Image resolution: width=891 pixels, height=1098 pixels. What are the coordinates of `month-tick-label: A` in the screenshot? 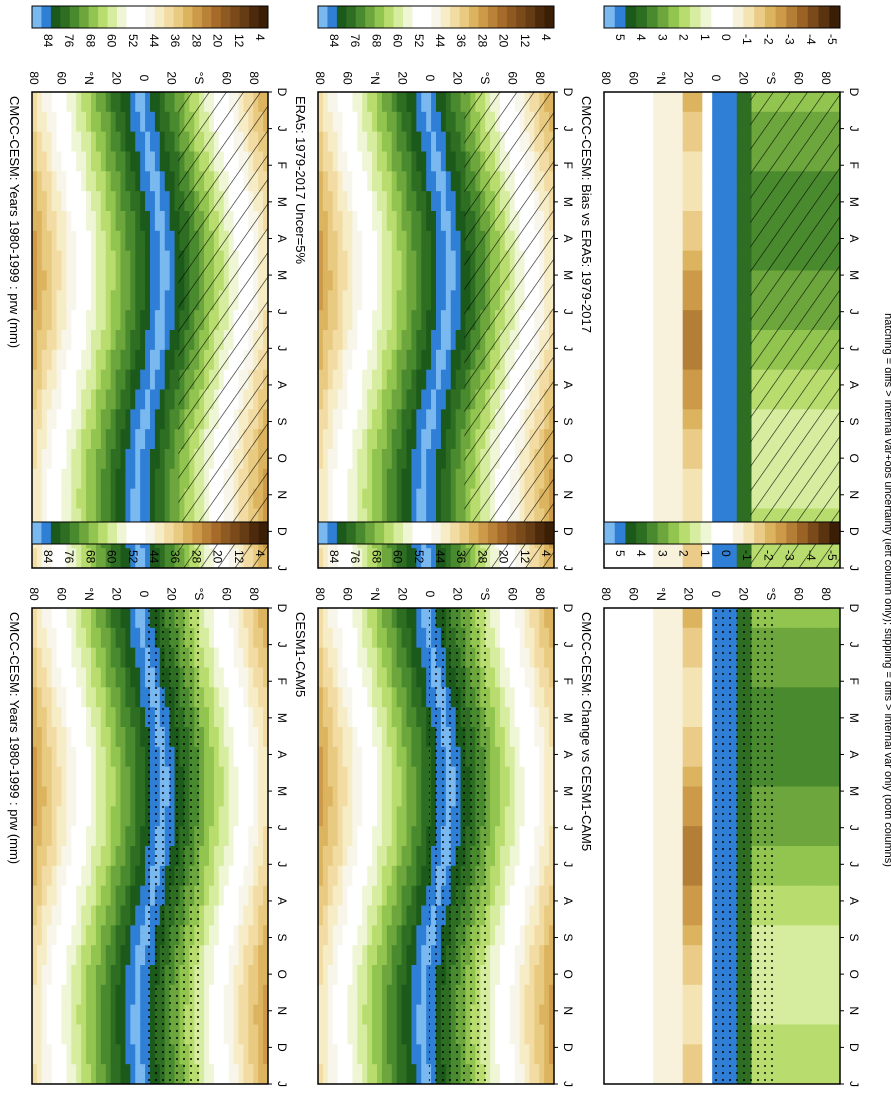 It's located at (568, 754).